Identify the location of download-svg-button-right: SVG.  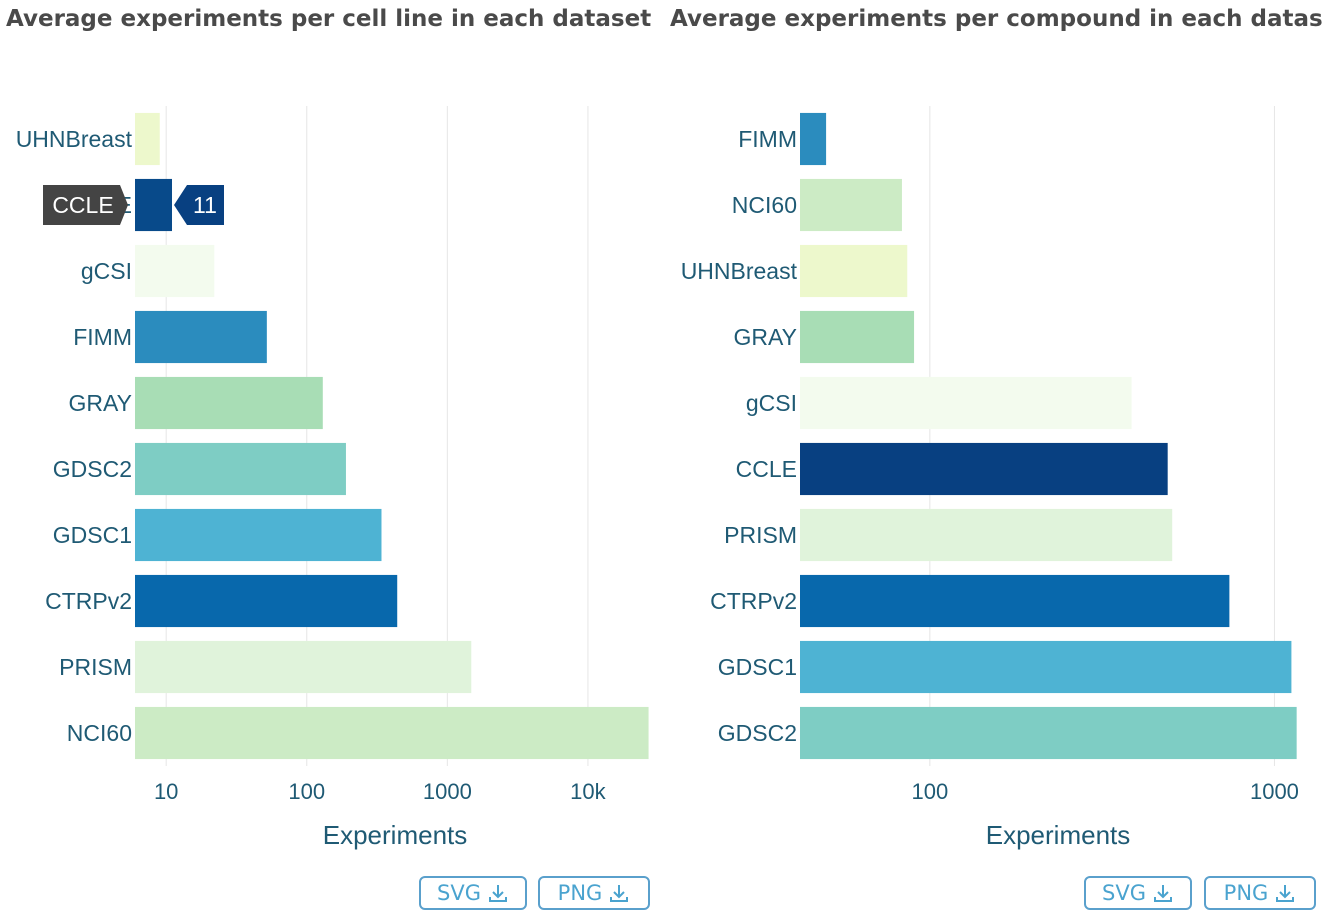
(1138, 893).